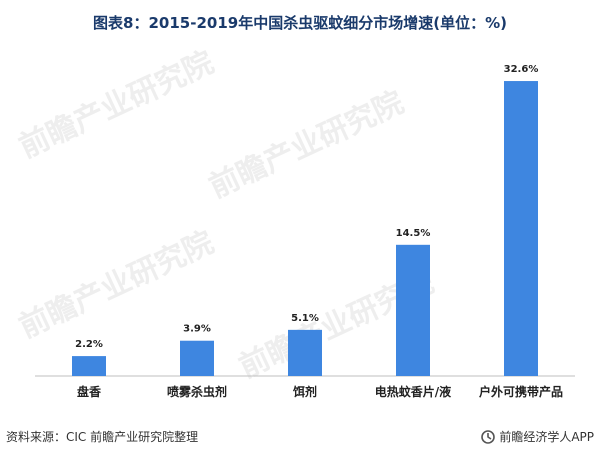  I want to click on brand-name: 前瞻经济学人APP, so click(546, 437).